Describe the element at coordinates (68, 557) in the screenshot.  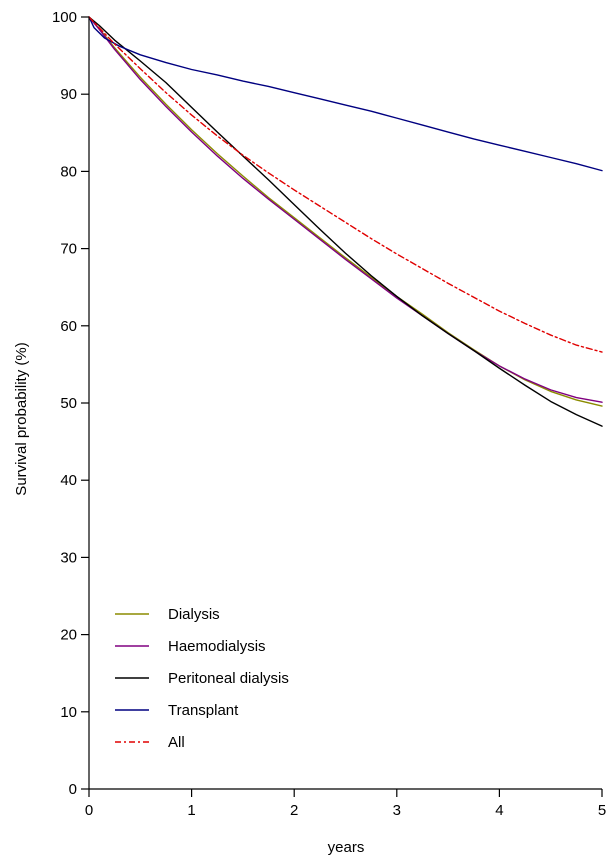
I see `y-tick-label: 30` at that location.